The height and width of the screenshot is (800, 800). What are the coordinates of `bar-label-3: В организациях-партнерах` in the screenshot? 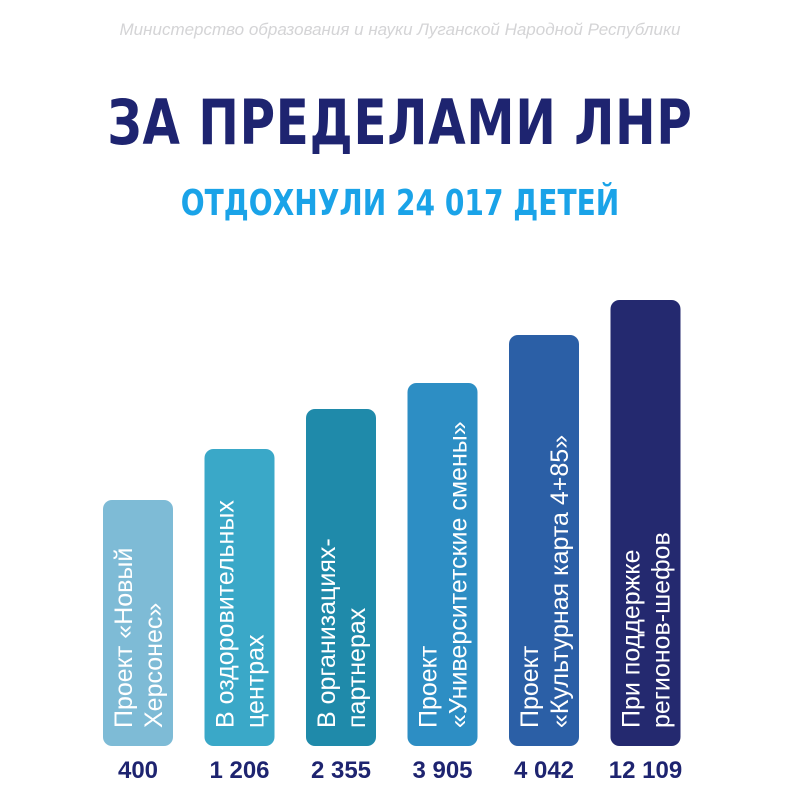 It's located at (342, 633).